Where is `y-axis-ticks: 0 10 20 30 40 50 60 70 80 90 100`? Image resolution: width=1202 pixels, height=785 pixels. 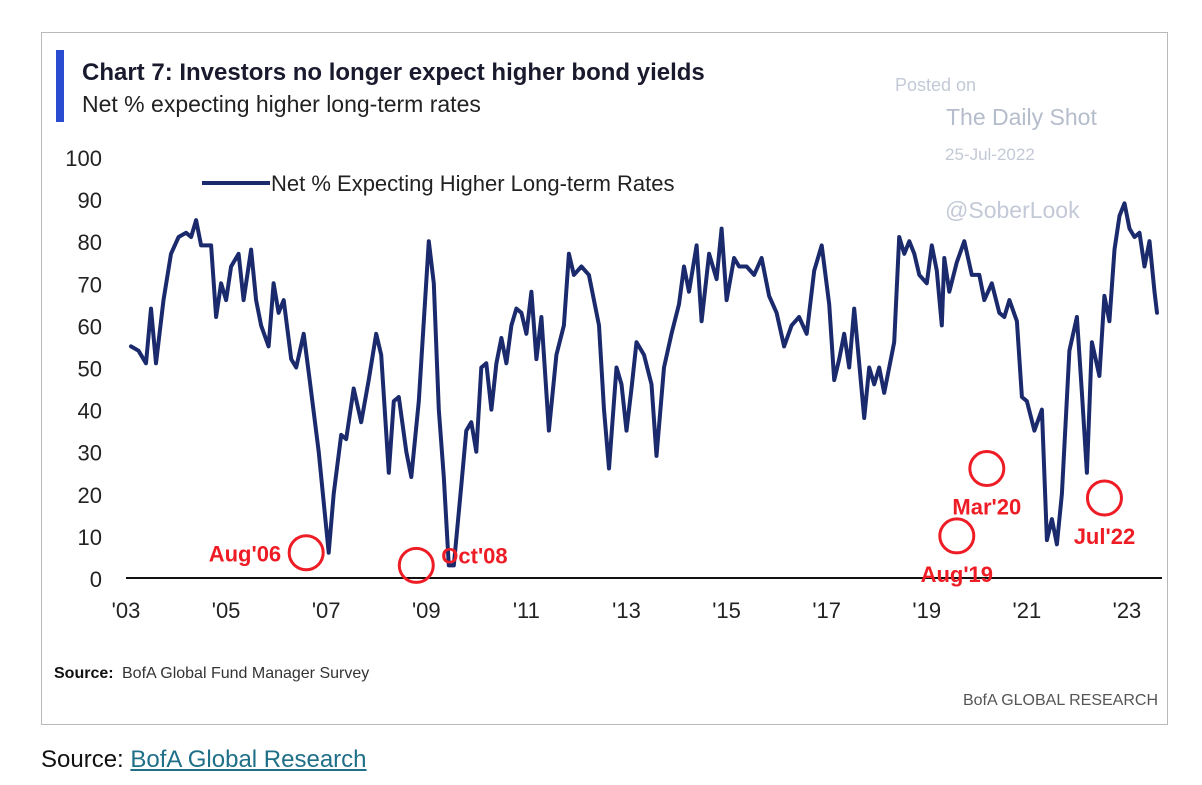
y-axis-ticks: 0 10 20 30 40 50 60 70 80 90 100 is located at coordinates (83, 369).